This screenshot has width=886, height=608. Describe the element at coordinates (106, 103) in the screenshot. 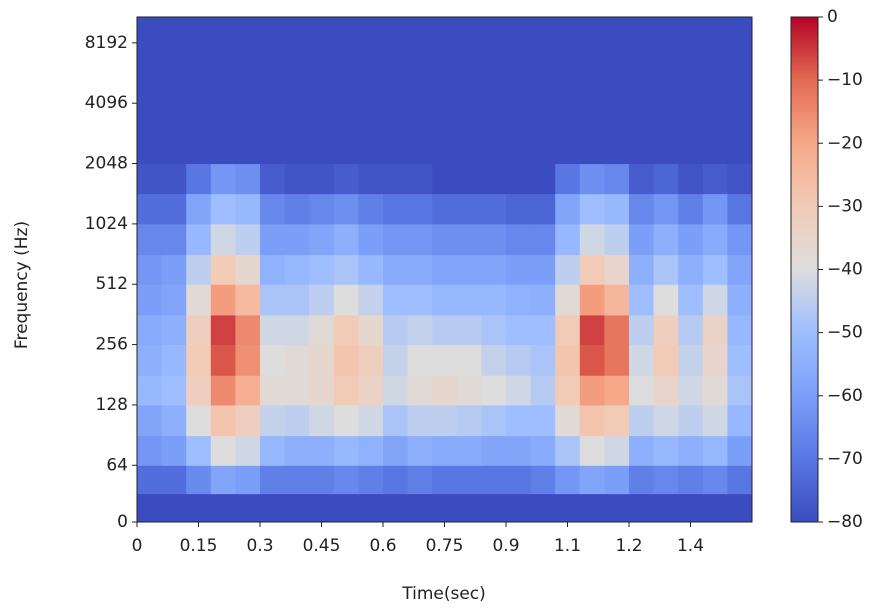

I see `y-tick-label: 4096` at that location.